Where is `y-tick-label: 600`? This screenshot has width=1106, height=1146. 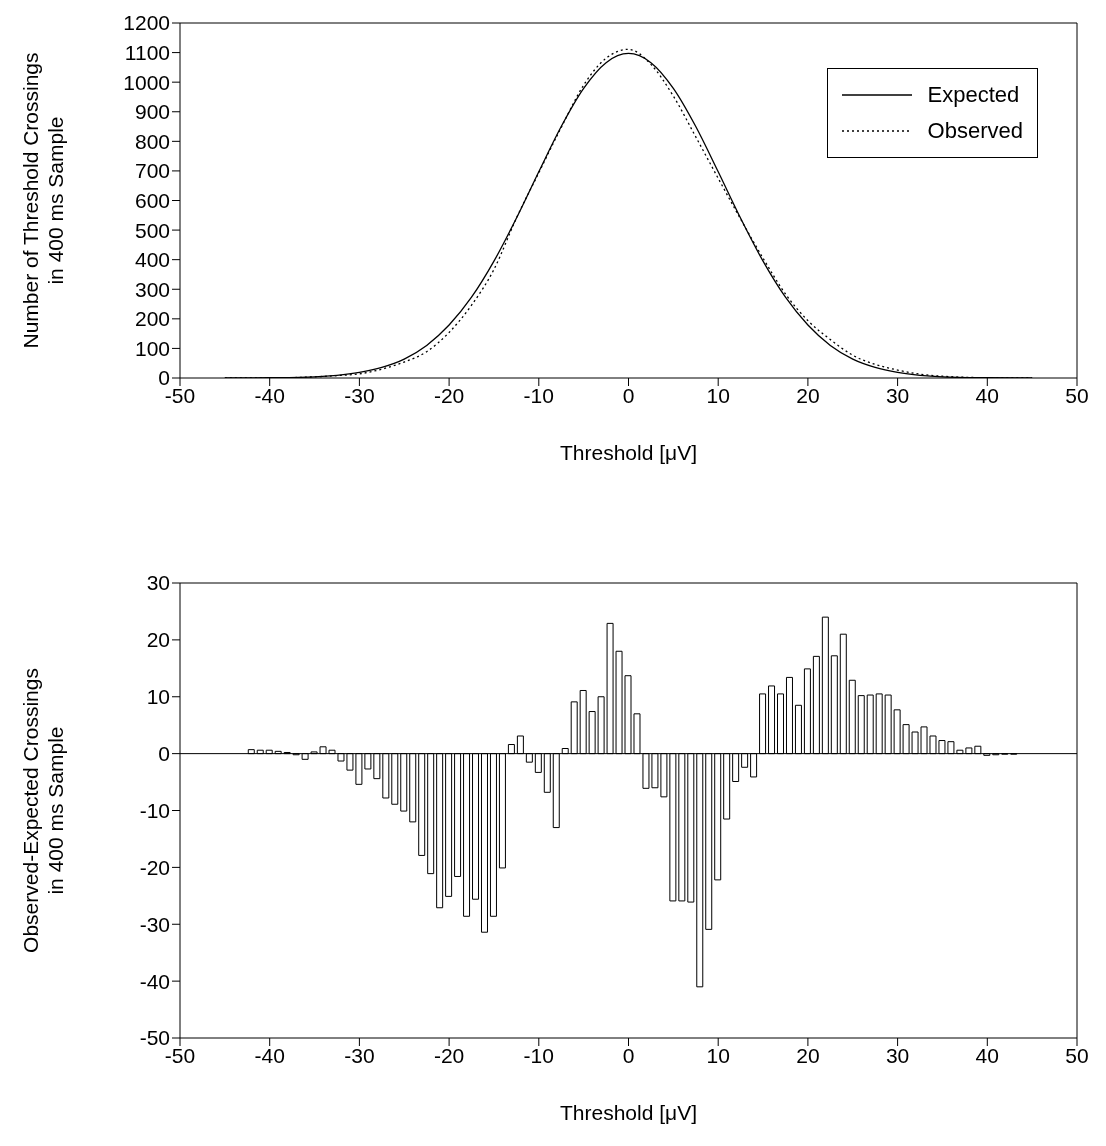 y-tick-label: 600 is located at coordinates (152, 200).